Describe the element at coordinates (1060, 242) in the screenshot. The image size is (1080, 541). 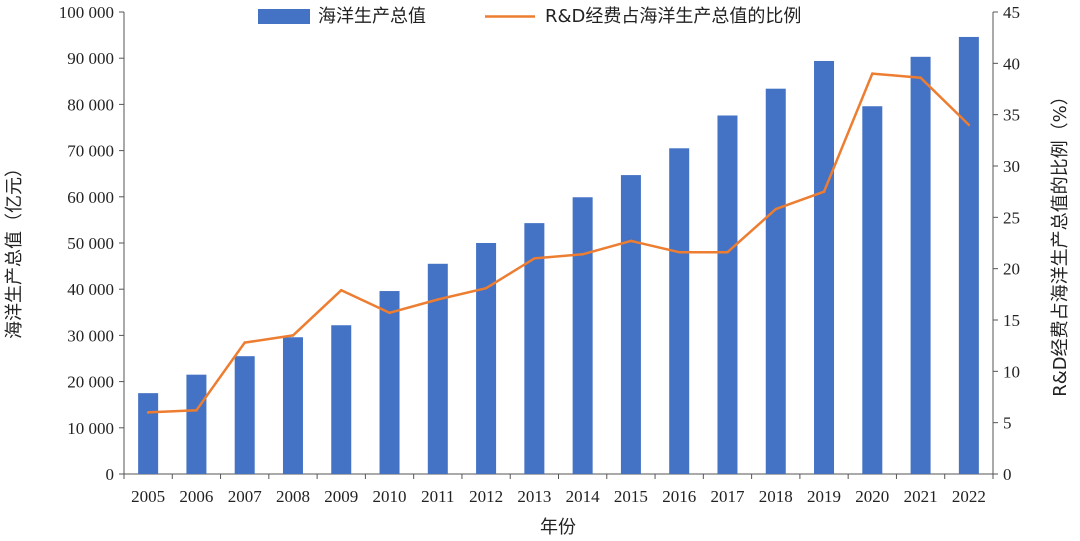
I see `y-axis-right-title: R&D经费占海洋生产总值的比例（%）` at that location.